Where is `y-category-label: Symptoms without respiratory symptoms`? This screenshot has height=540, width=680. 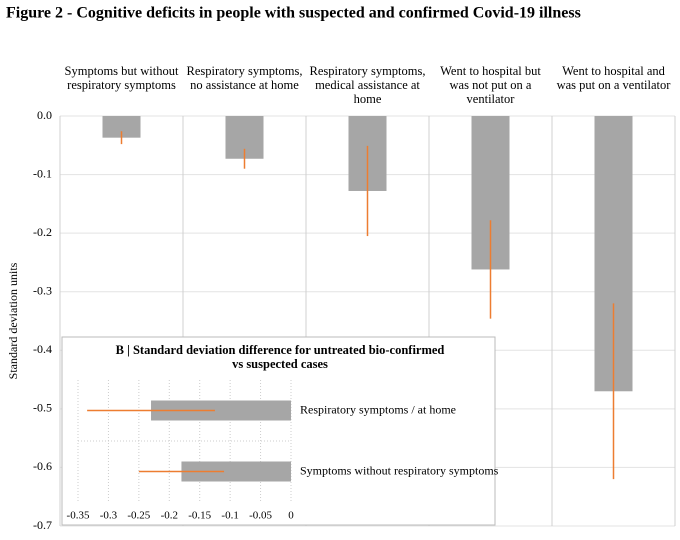 y-category-label: Symptoms without respiratory symptoms is located at coordinates (399, 470).